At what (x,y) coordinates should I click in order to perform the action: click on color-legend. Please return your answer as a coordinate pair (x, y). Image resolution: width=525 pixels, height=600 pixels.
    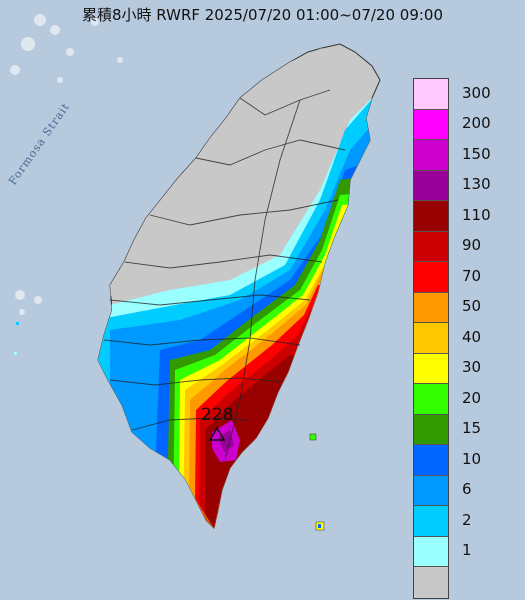
    Looking at the image, I should click on (431, 338).